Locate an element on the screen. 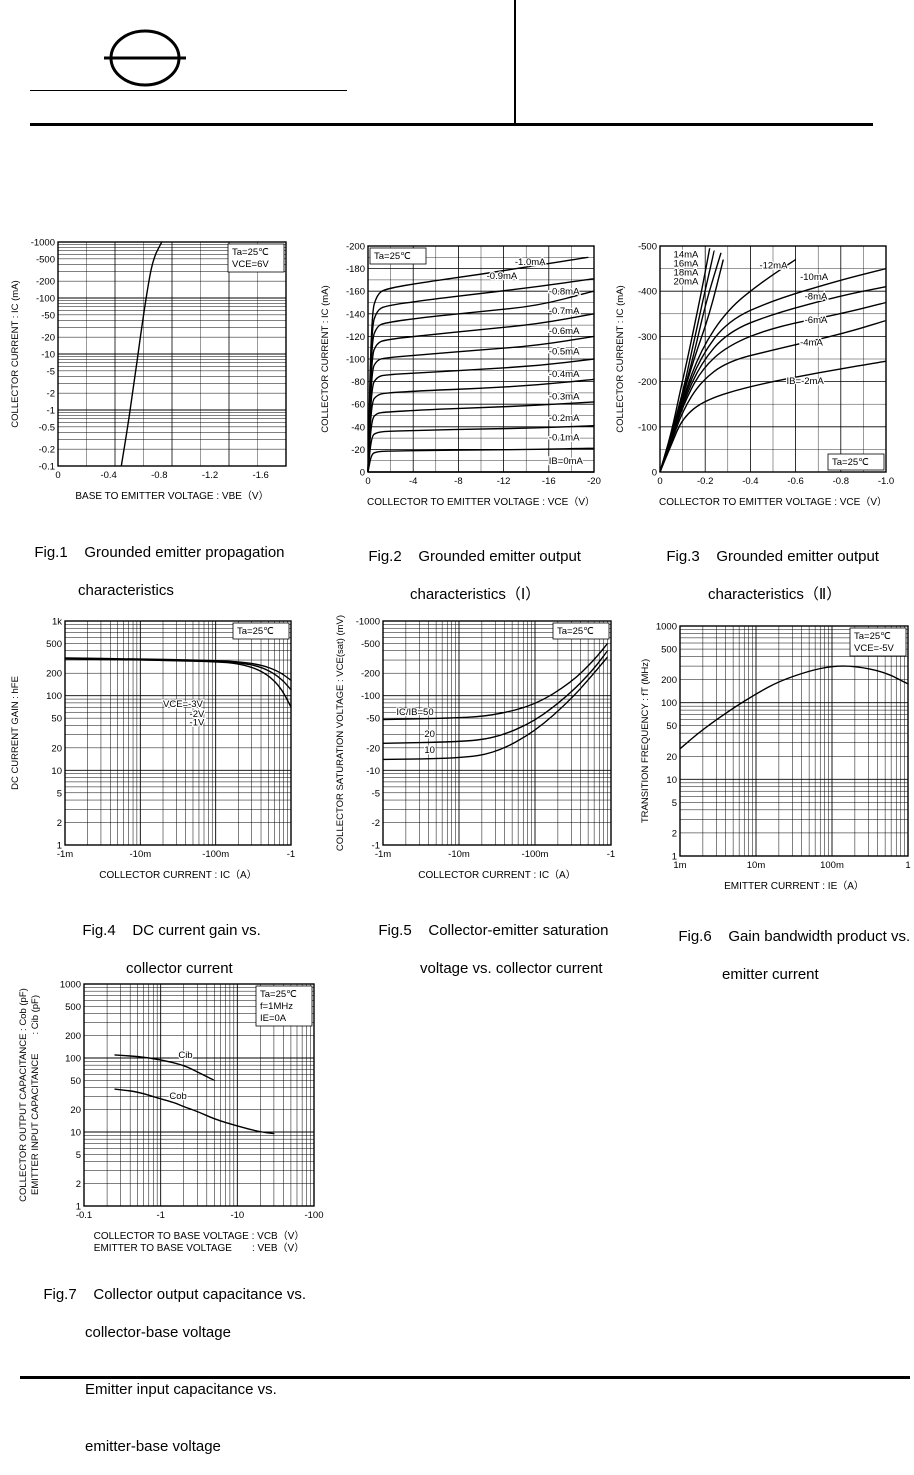 The height and width of the screenshot is (1475, 914). fig2-ytick-label: -40 is located at coordinates (358, 427).